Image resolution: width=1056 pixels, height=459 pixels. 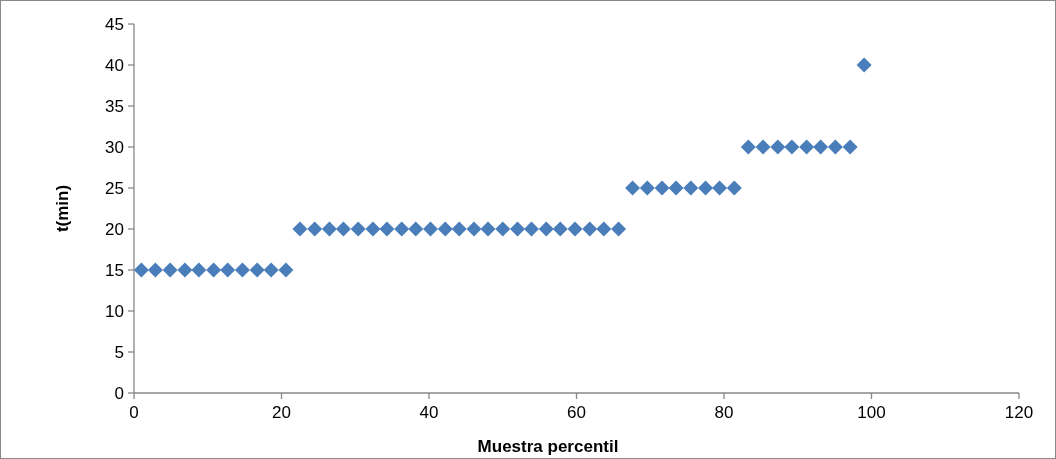 What do you see at coordinates (114, 147) in the screenshot?
I see `y-tick-label: 30` at bounding box center [114, 147].